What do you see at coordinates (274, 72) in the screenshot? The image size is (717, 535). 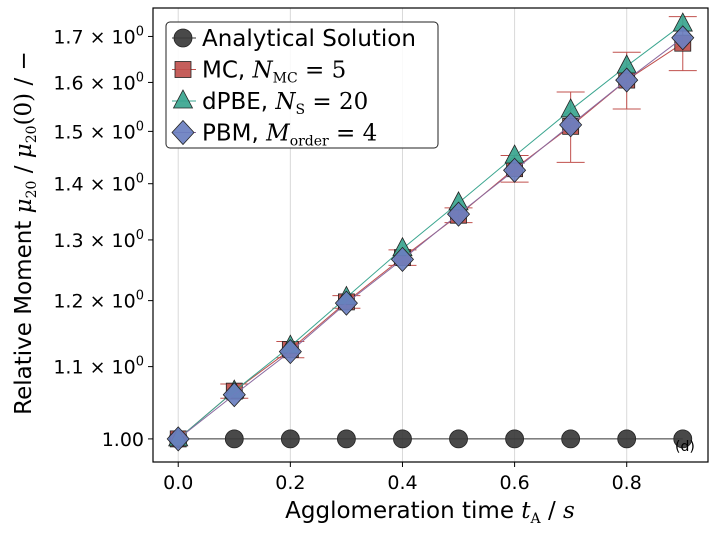 I see `legend-label: MC, NMC = 5` at bounding box center [274, 72].